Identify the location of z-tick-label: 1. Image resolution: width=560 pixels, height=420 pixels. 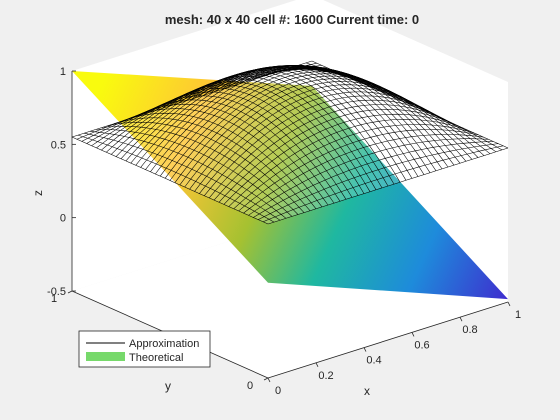
(63, 72).